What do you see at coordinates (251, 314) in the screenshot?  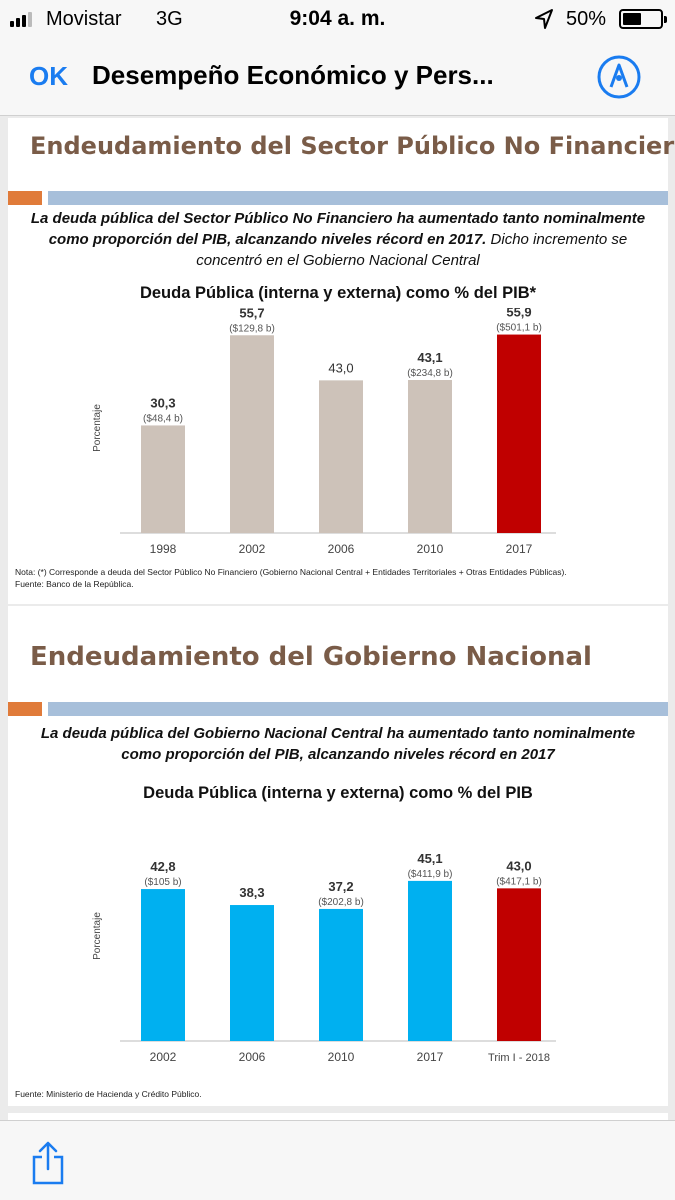 I see `data-label-2002: 55,7` at bounding box center [251, 314].